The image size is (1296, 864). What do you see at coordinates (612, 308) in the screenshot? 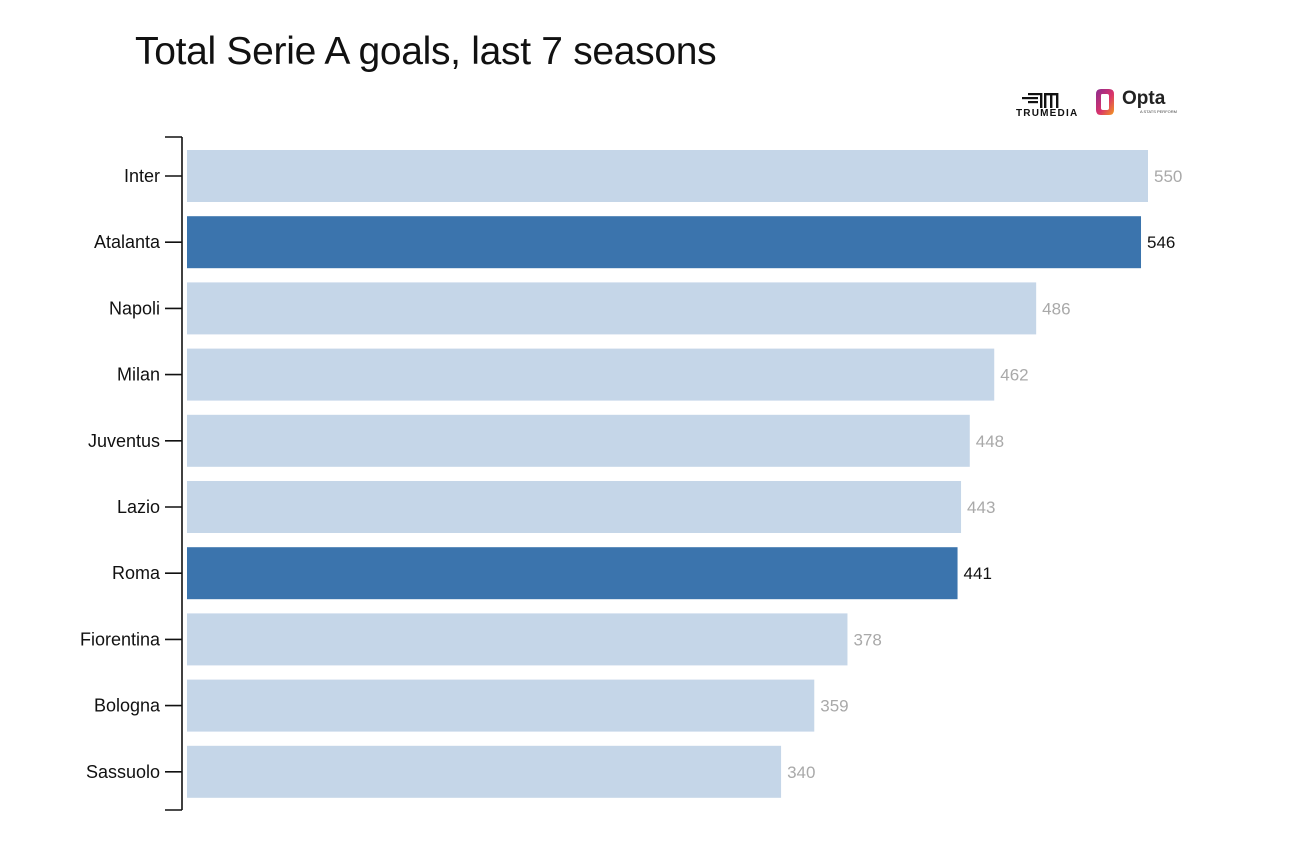
I see `bar-napoli` at bounding box center [612, 308].